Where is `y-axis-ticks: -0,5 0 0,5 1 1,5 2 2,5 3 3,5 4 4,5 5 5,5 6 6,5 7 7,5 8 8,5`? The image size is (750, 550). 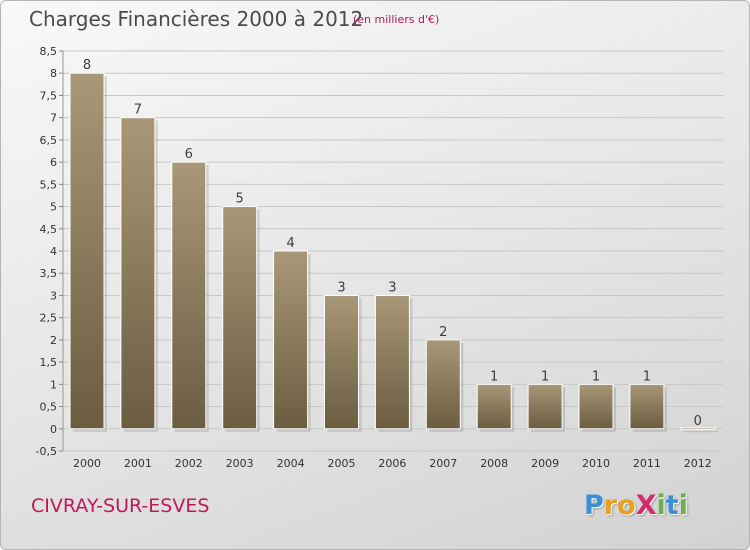 y-axis-ticks: -0,5 0 0,5 1 1,5 2 2,5 3 3,5 4 4,5 5 5,5 6 6,5 7 7,5 8 8,5 is located at coordinates (50, 251).